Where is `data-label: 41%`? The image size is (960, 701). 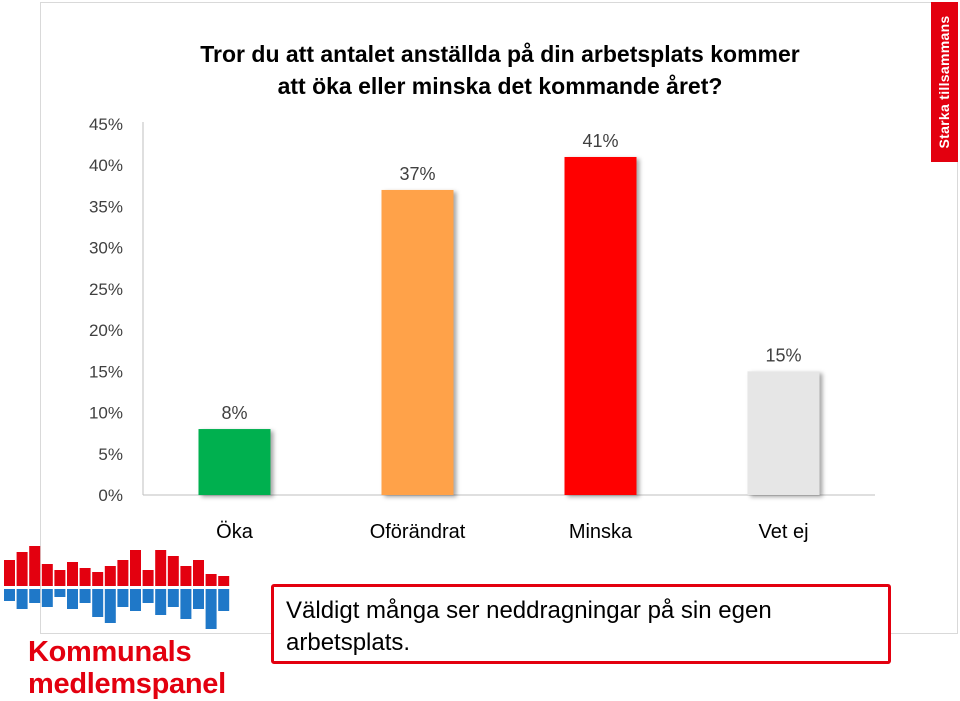
data-label: 41% is located at coordinates (600, 141).